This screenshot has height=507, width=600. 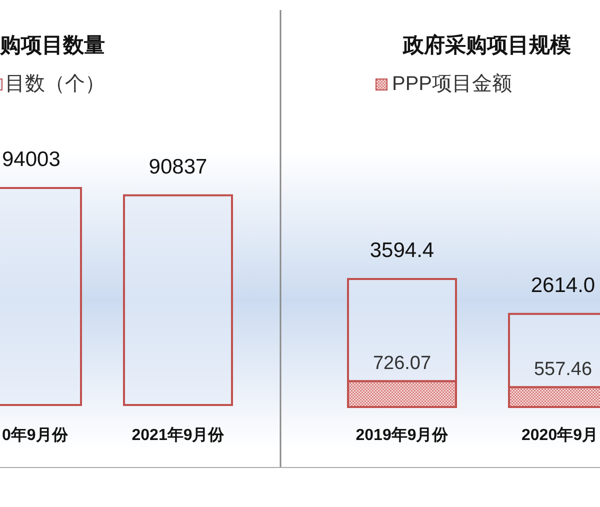 I want to click on x-tick-label: 2019年9月份, so click(x=403, y=435).